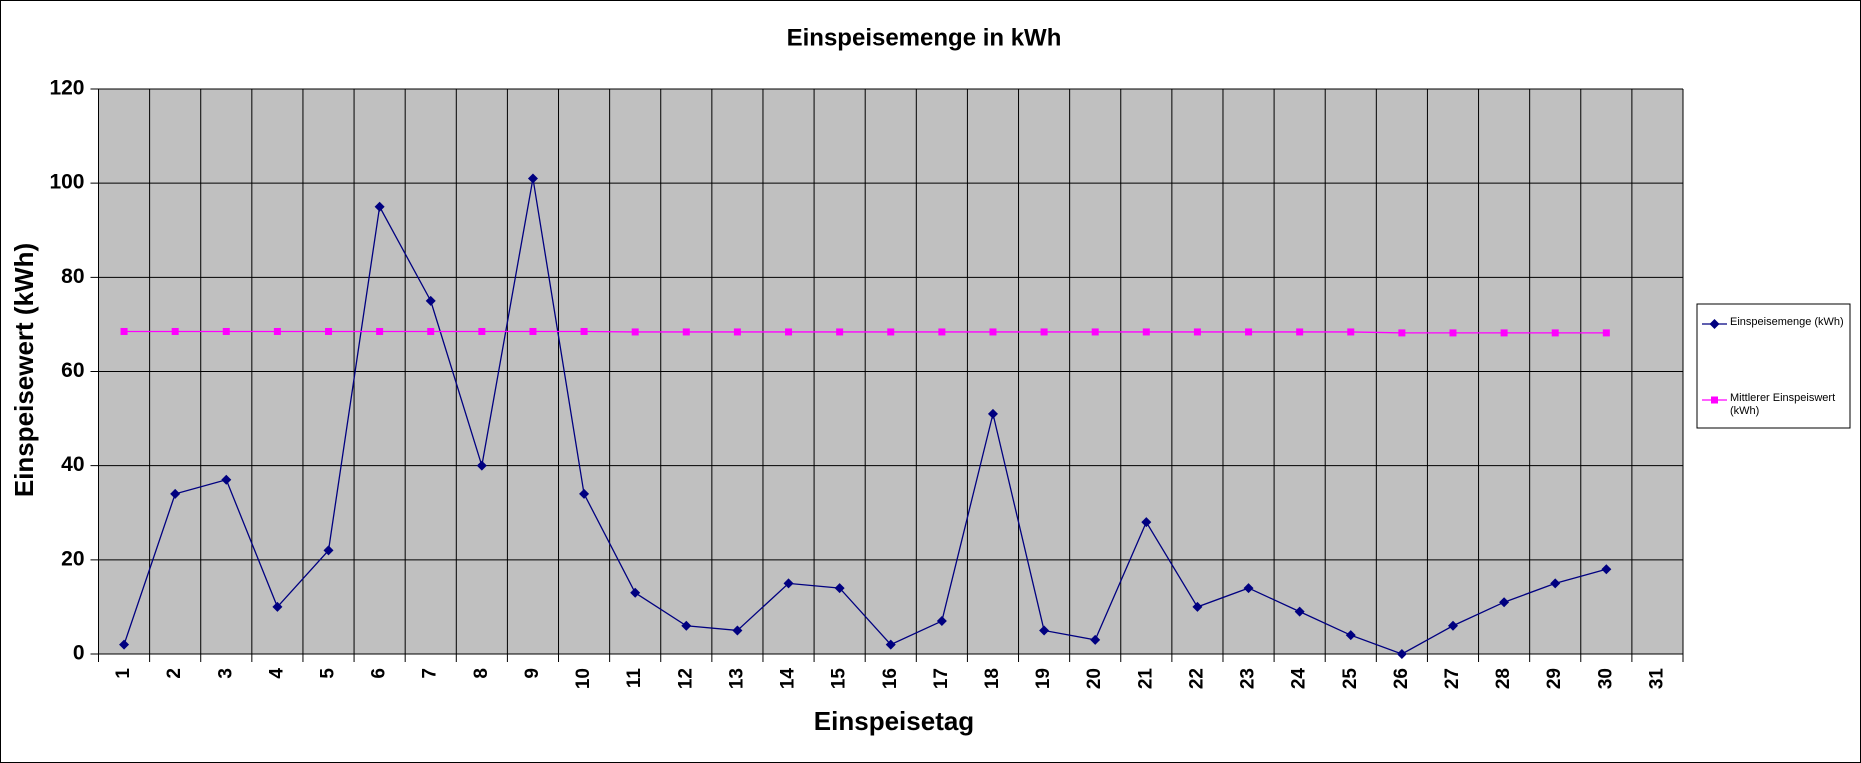 Image resolution: width=1861 pixels, height=763 pixels. I want to click on x-tick-label: 31, so click(1656, 679).